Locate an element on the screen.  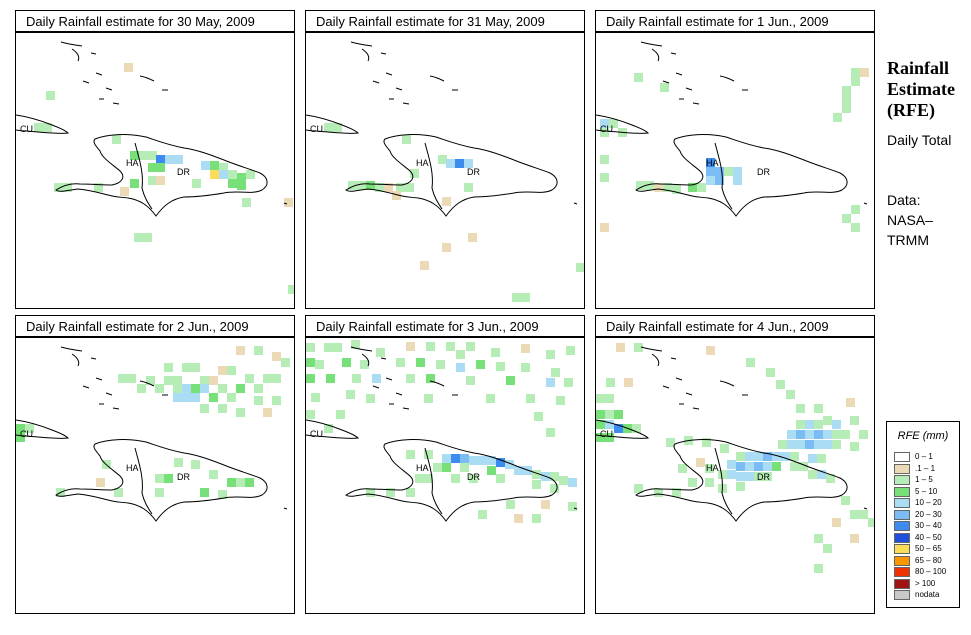
legend-entry: 0 – 1 is located at coordinates (925, 457).